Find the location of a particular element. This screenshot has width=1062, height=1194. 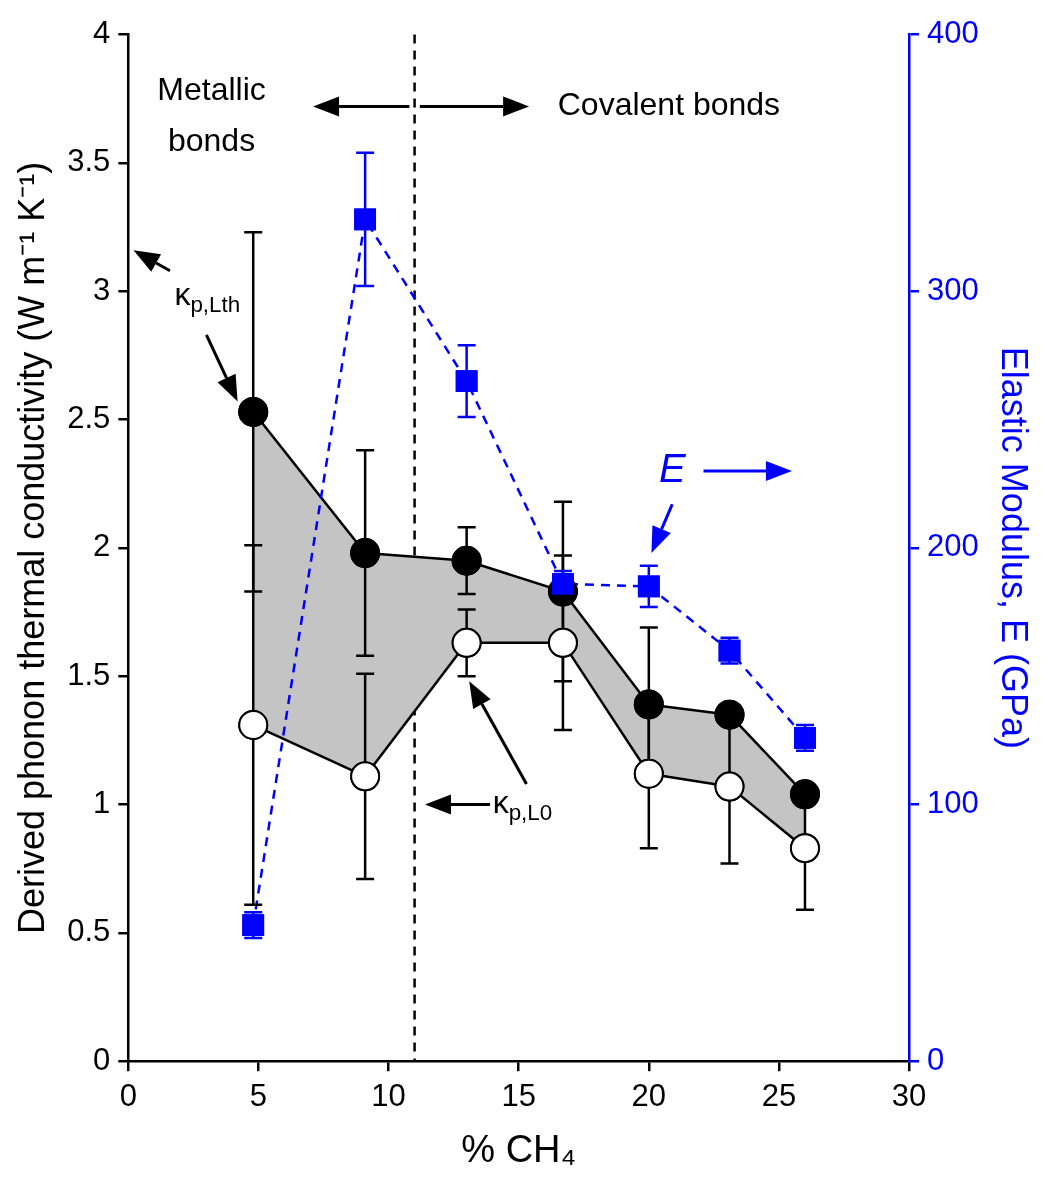

x-tick-label: 15 is located at coordinates (518, 1096).